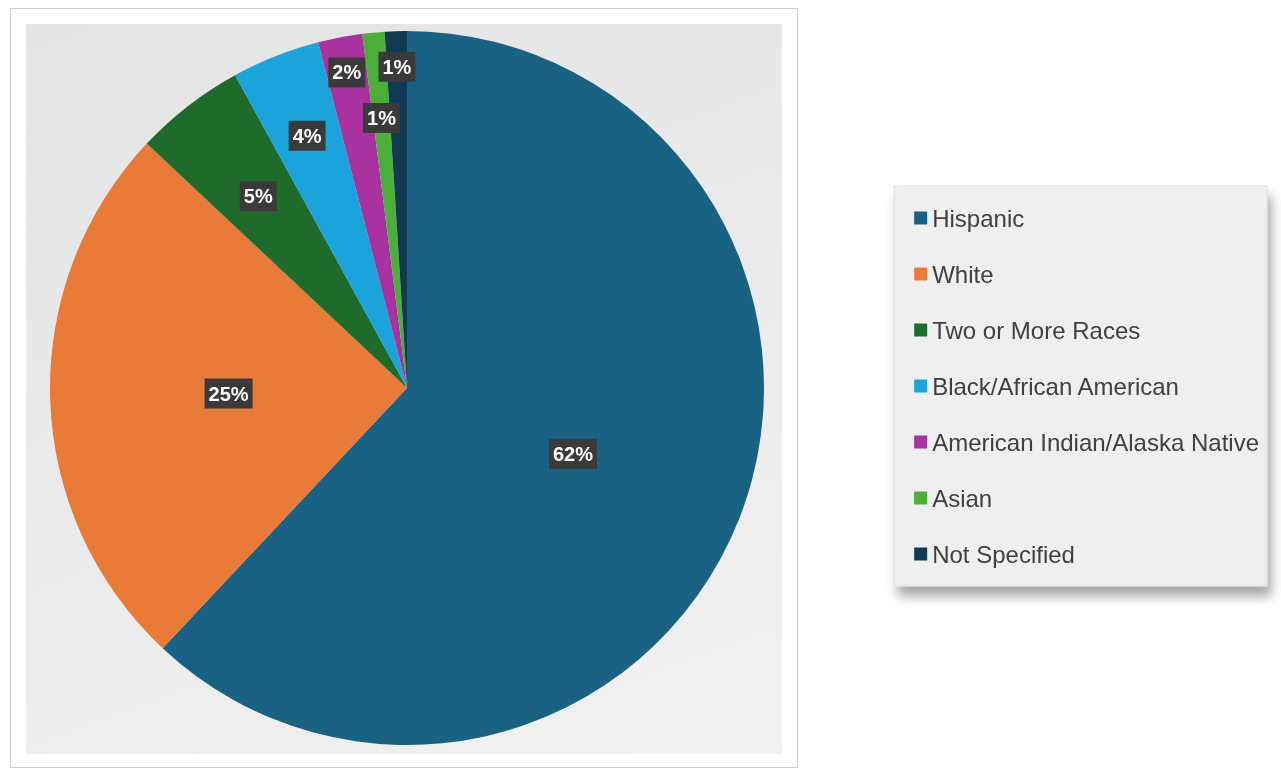 Image resolution: width=1281 pixels, height=772 pixels. I want to click on legend-label: Not Specified, so click(1003, 554).